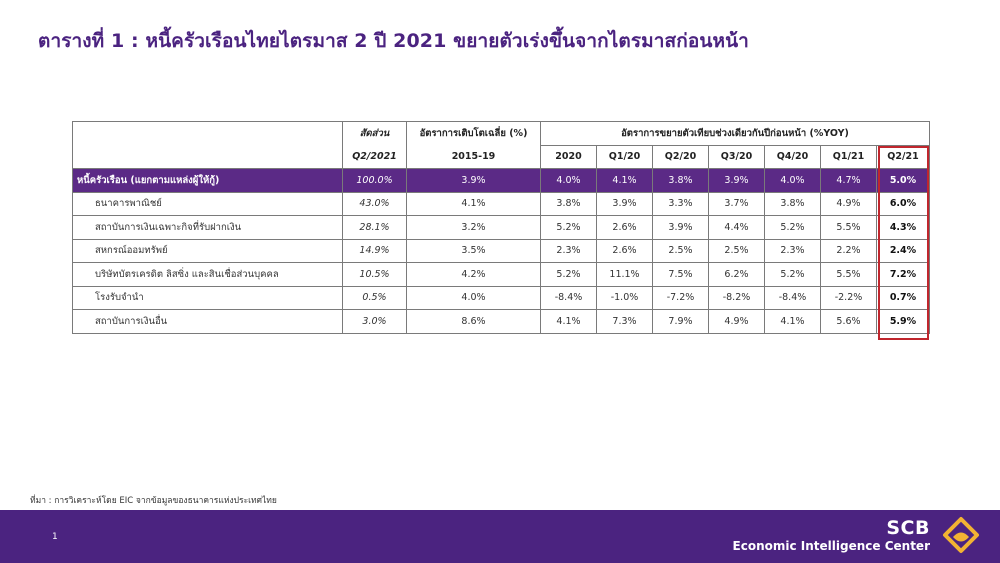 Image resolution: width=1000 pixels, height=563 pixels. What do you see at coordinates (374, 274) in the screenshot?
I see `row-share: 10.5%` at bounding box center [374, 274].